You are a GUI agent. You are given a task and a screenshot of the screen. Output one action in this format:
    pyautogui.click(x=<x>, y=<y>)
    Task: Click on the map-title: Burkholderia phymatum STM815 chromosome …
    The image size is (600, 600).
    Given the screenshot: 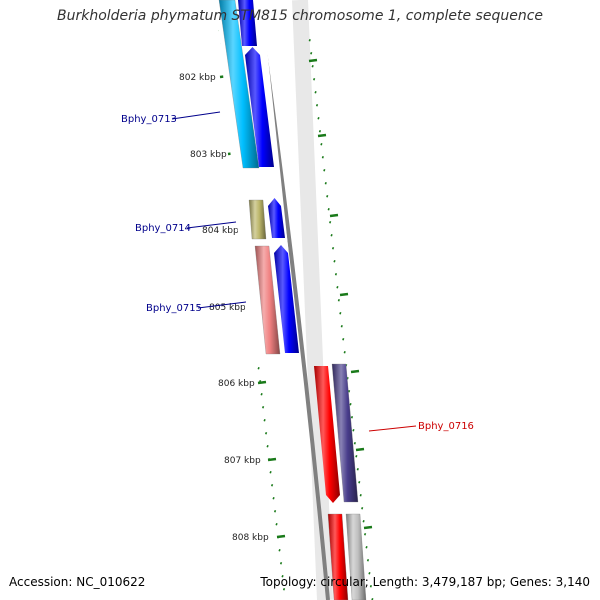 What is the action you would take?
    pyautogui.click(x=299, y=16)
    